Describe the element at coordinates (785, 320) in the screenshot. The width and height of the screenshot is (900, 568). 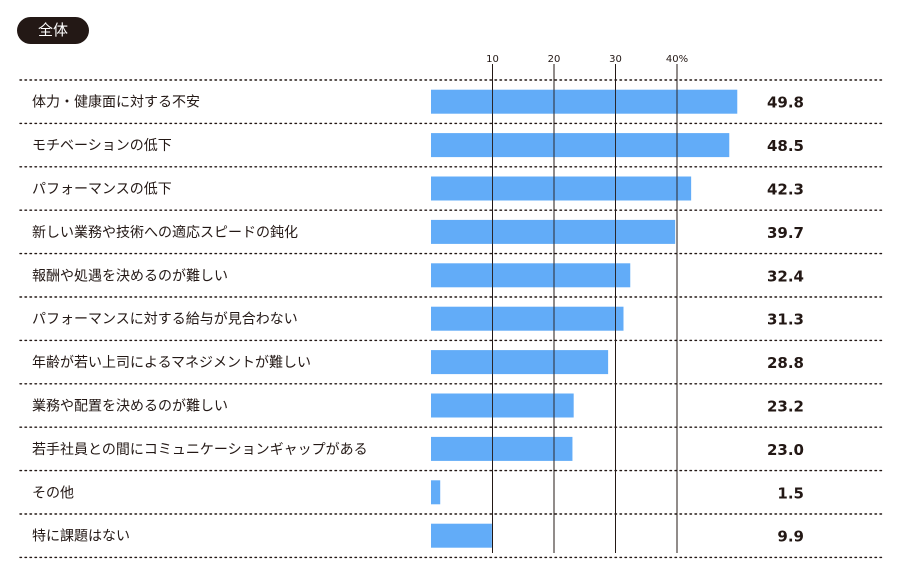
I see `value-label-5: 31.3` at that location.